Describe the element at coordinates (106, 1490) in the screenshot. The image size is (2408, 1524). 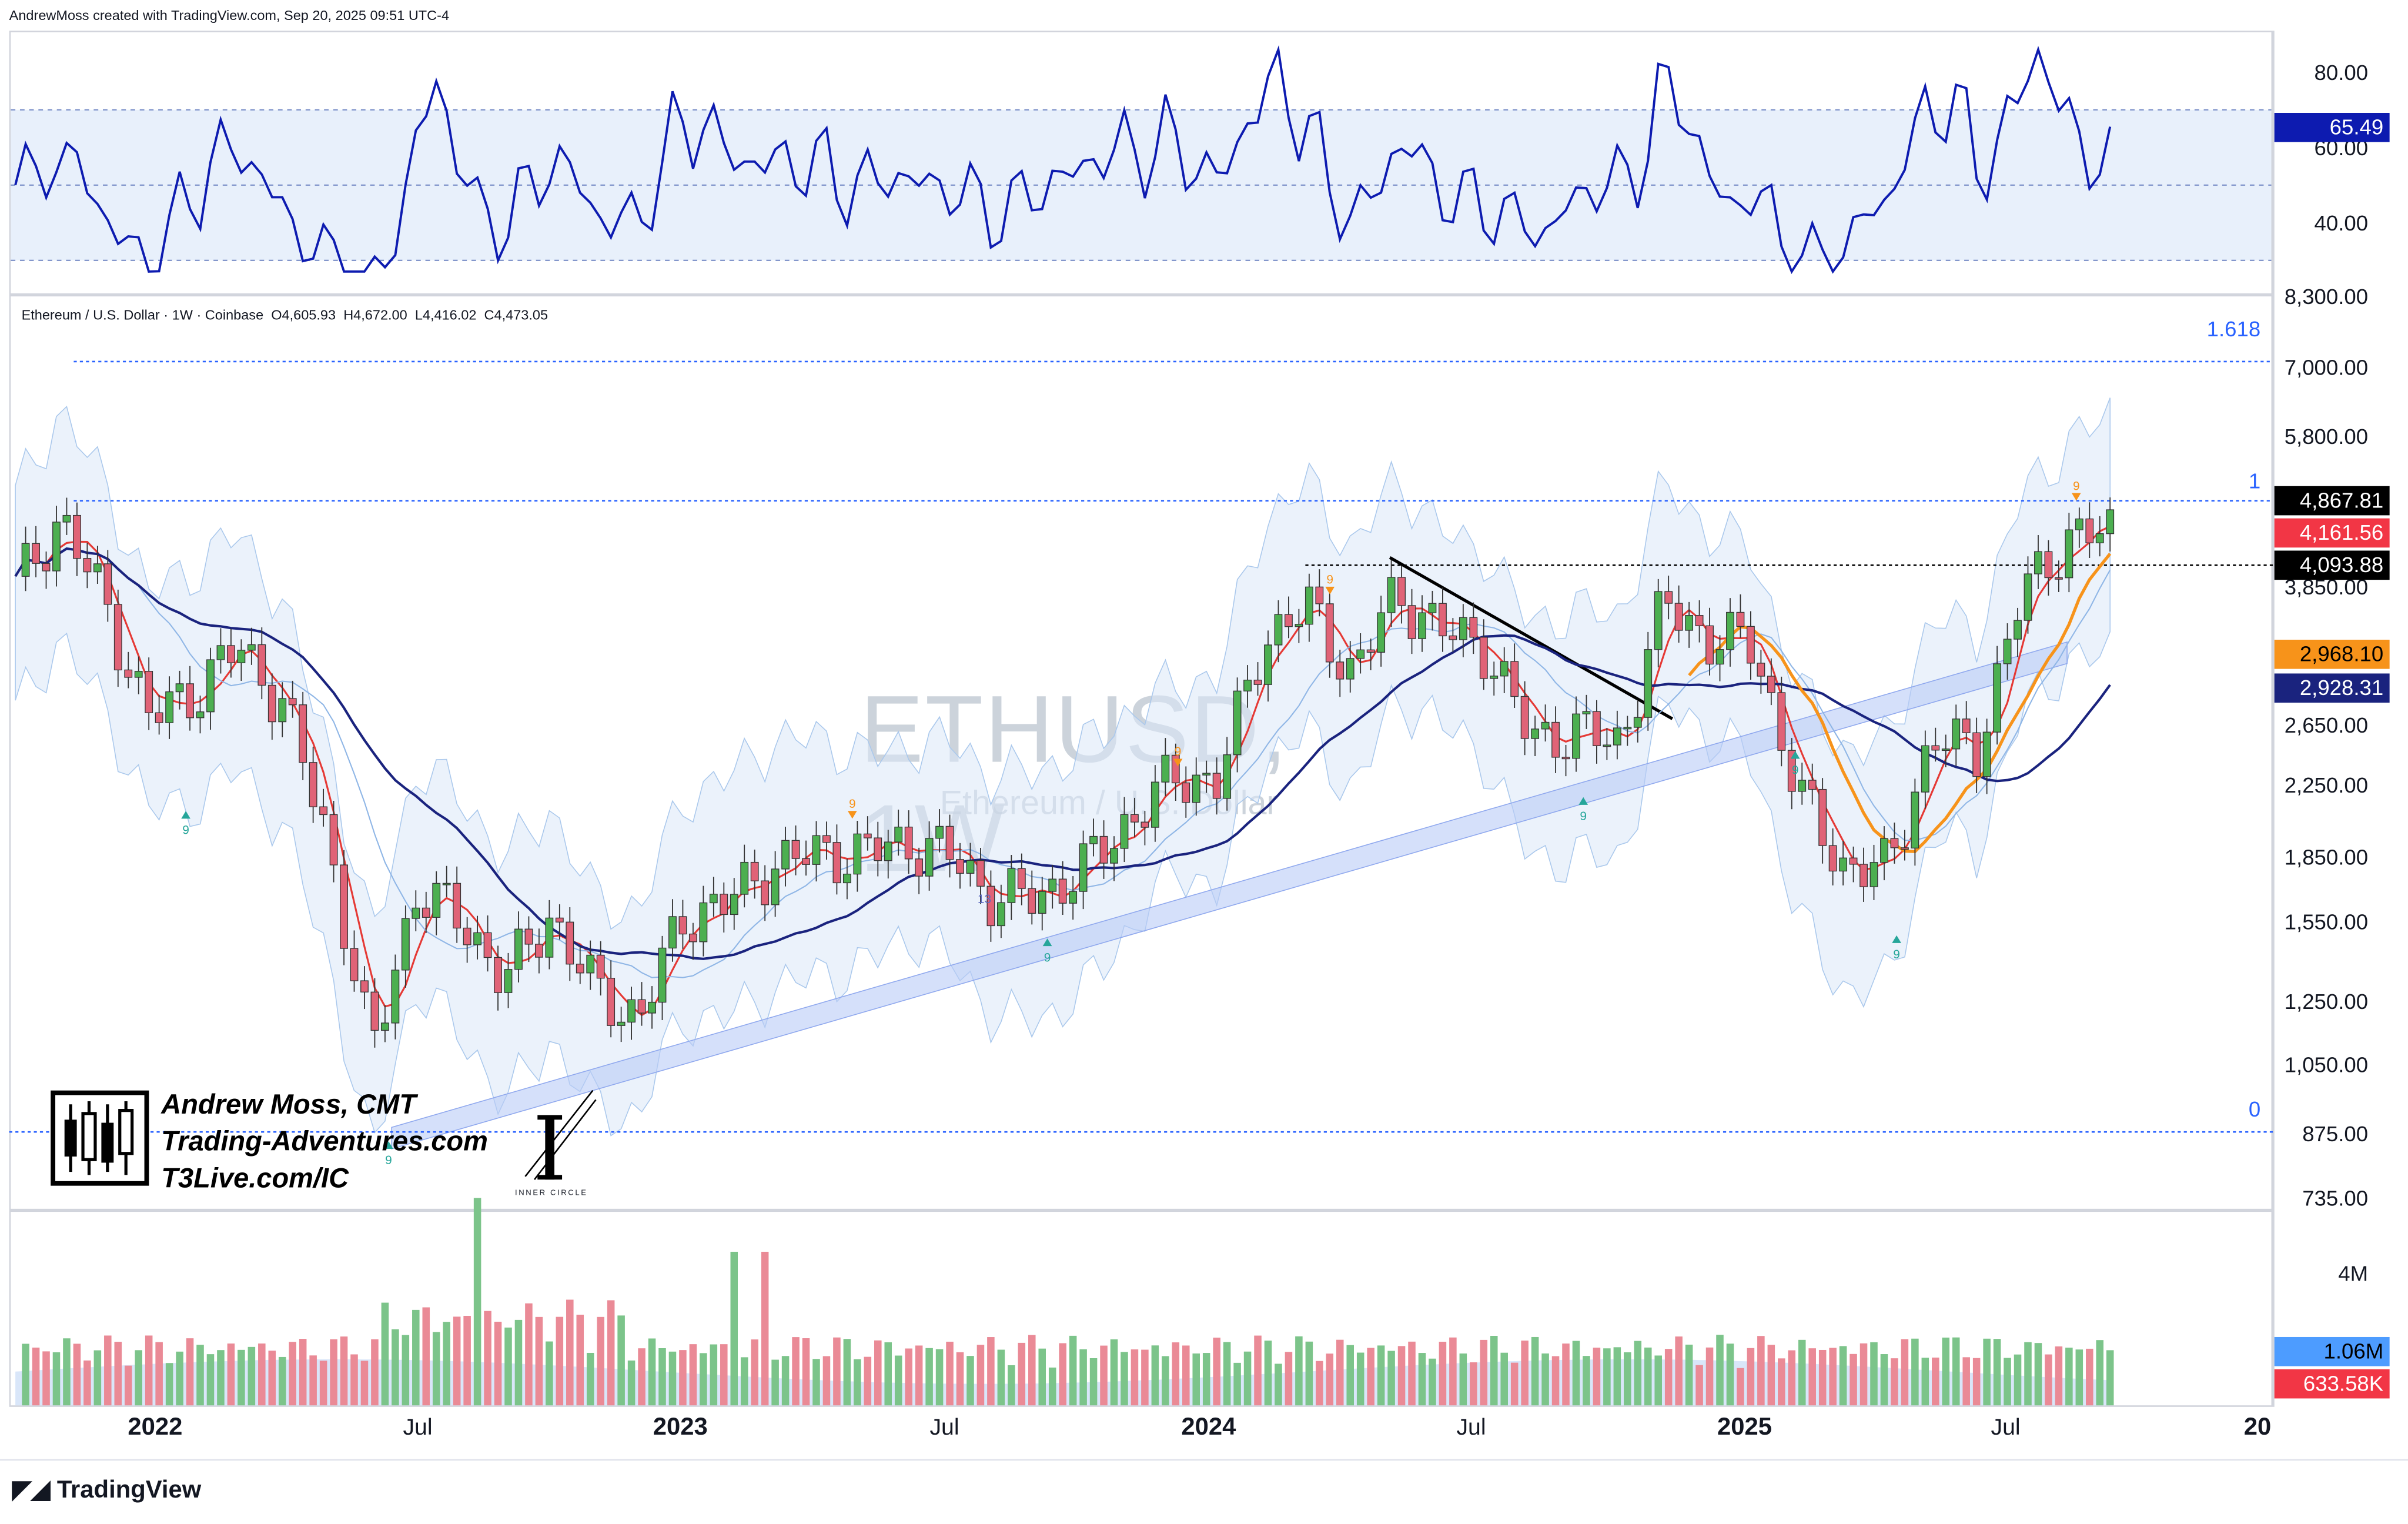
I see `tradingview-logo: ◤◢ TradingView` at that location.